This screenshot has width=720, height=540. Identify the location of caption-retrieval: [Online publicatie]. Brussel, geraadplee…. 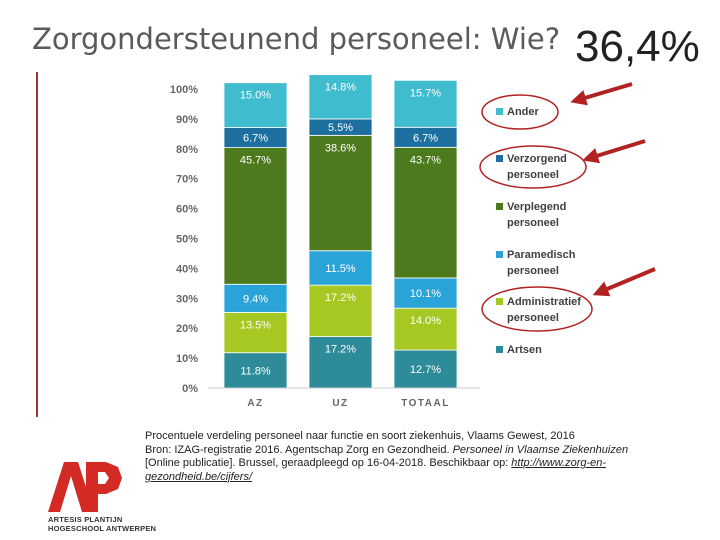
(328, 463).